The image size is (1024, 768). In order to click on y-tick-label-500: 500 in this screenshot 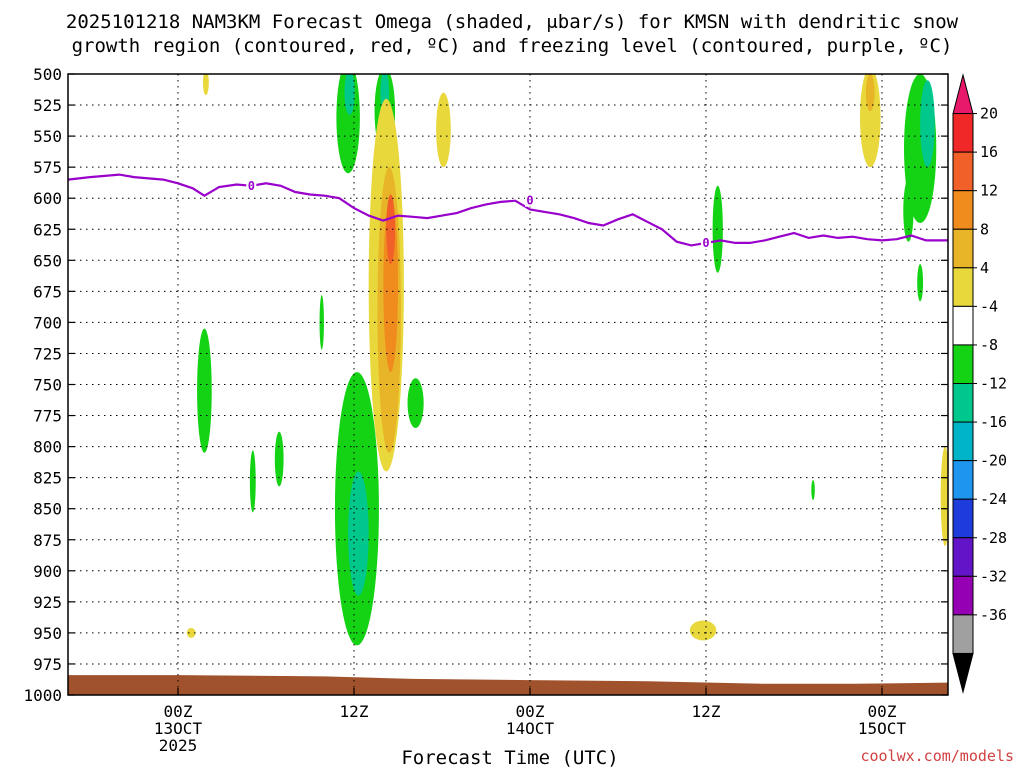, I will do `click(47, 74)`.